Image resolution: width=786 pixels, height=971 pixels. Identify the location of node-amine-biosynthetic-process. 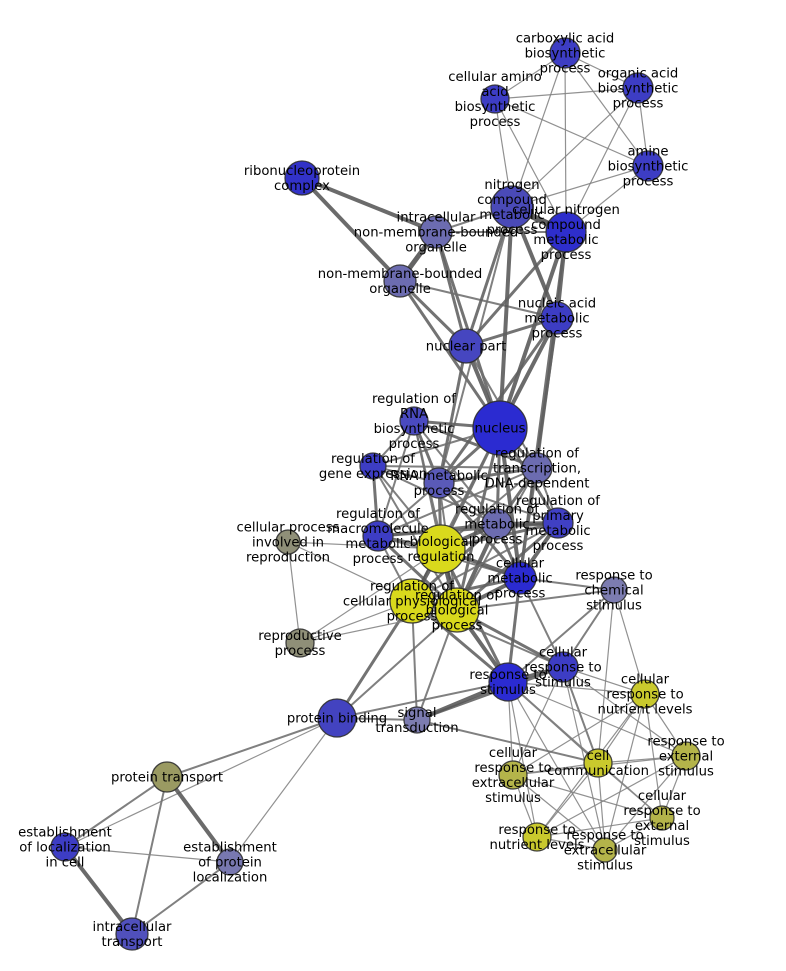
(648, 166).